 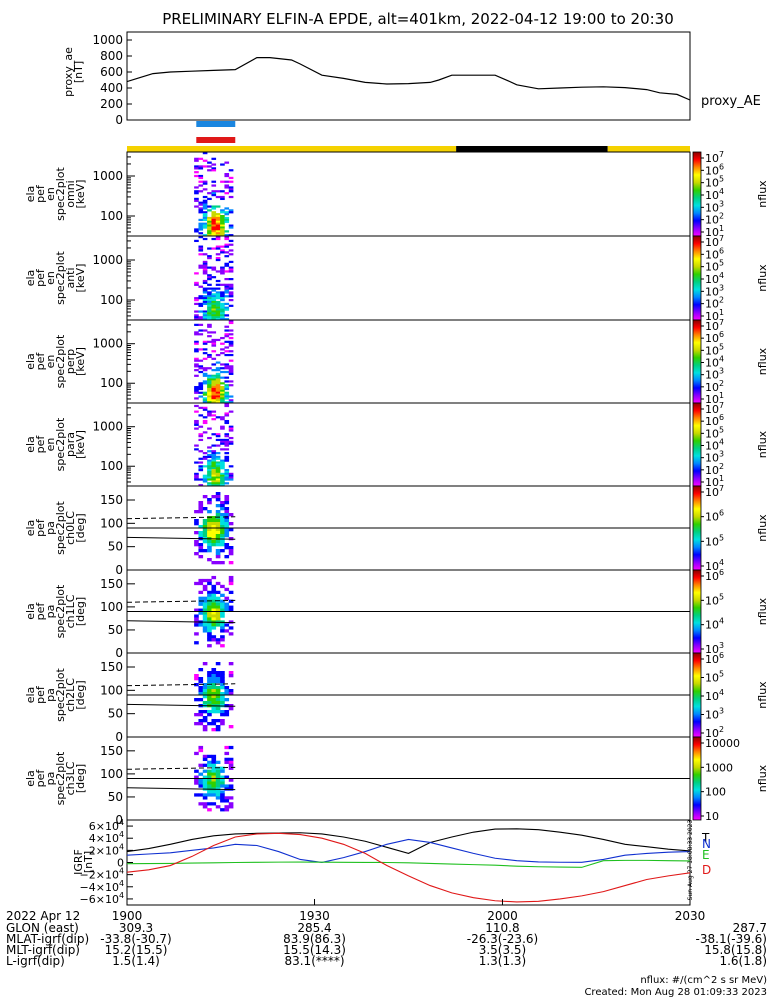 What do you see at coordinates (50, 445) in the screenshot?
I see `panel-en-para-ylabel-line: en` at bounding box center [50, 445].